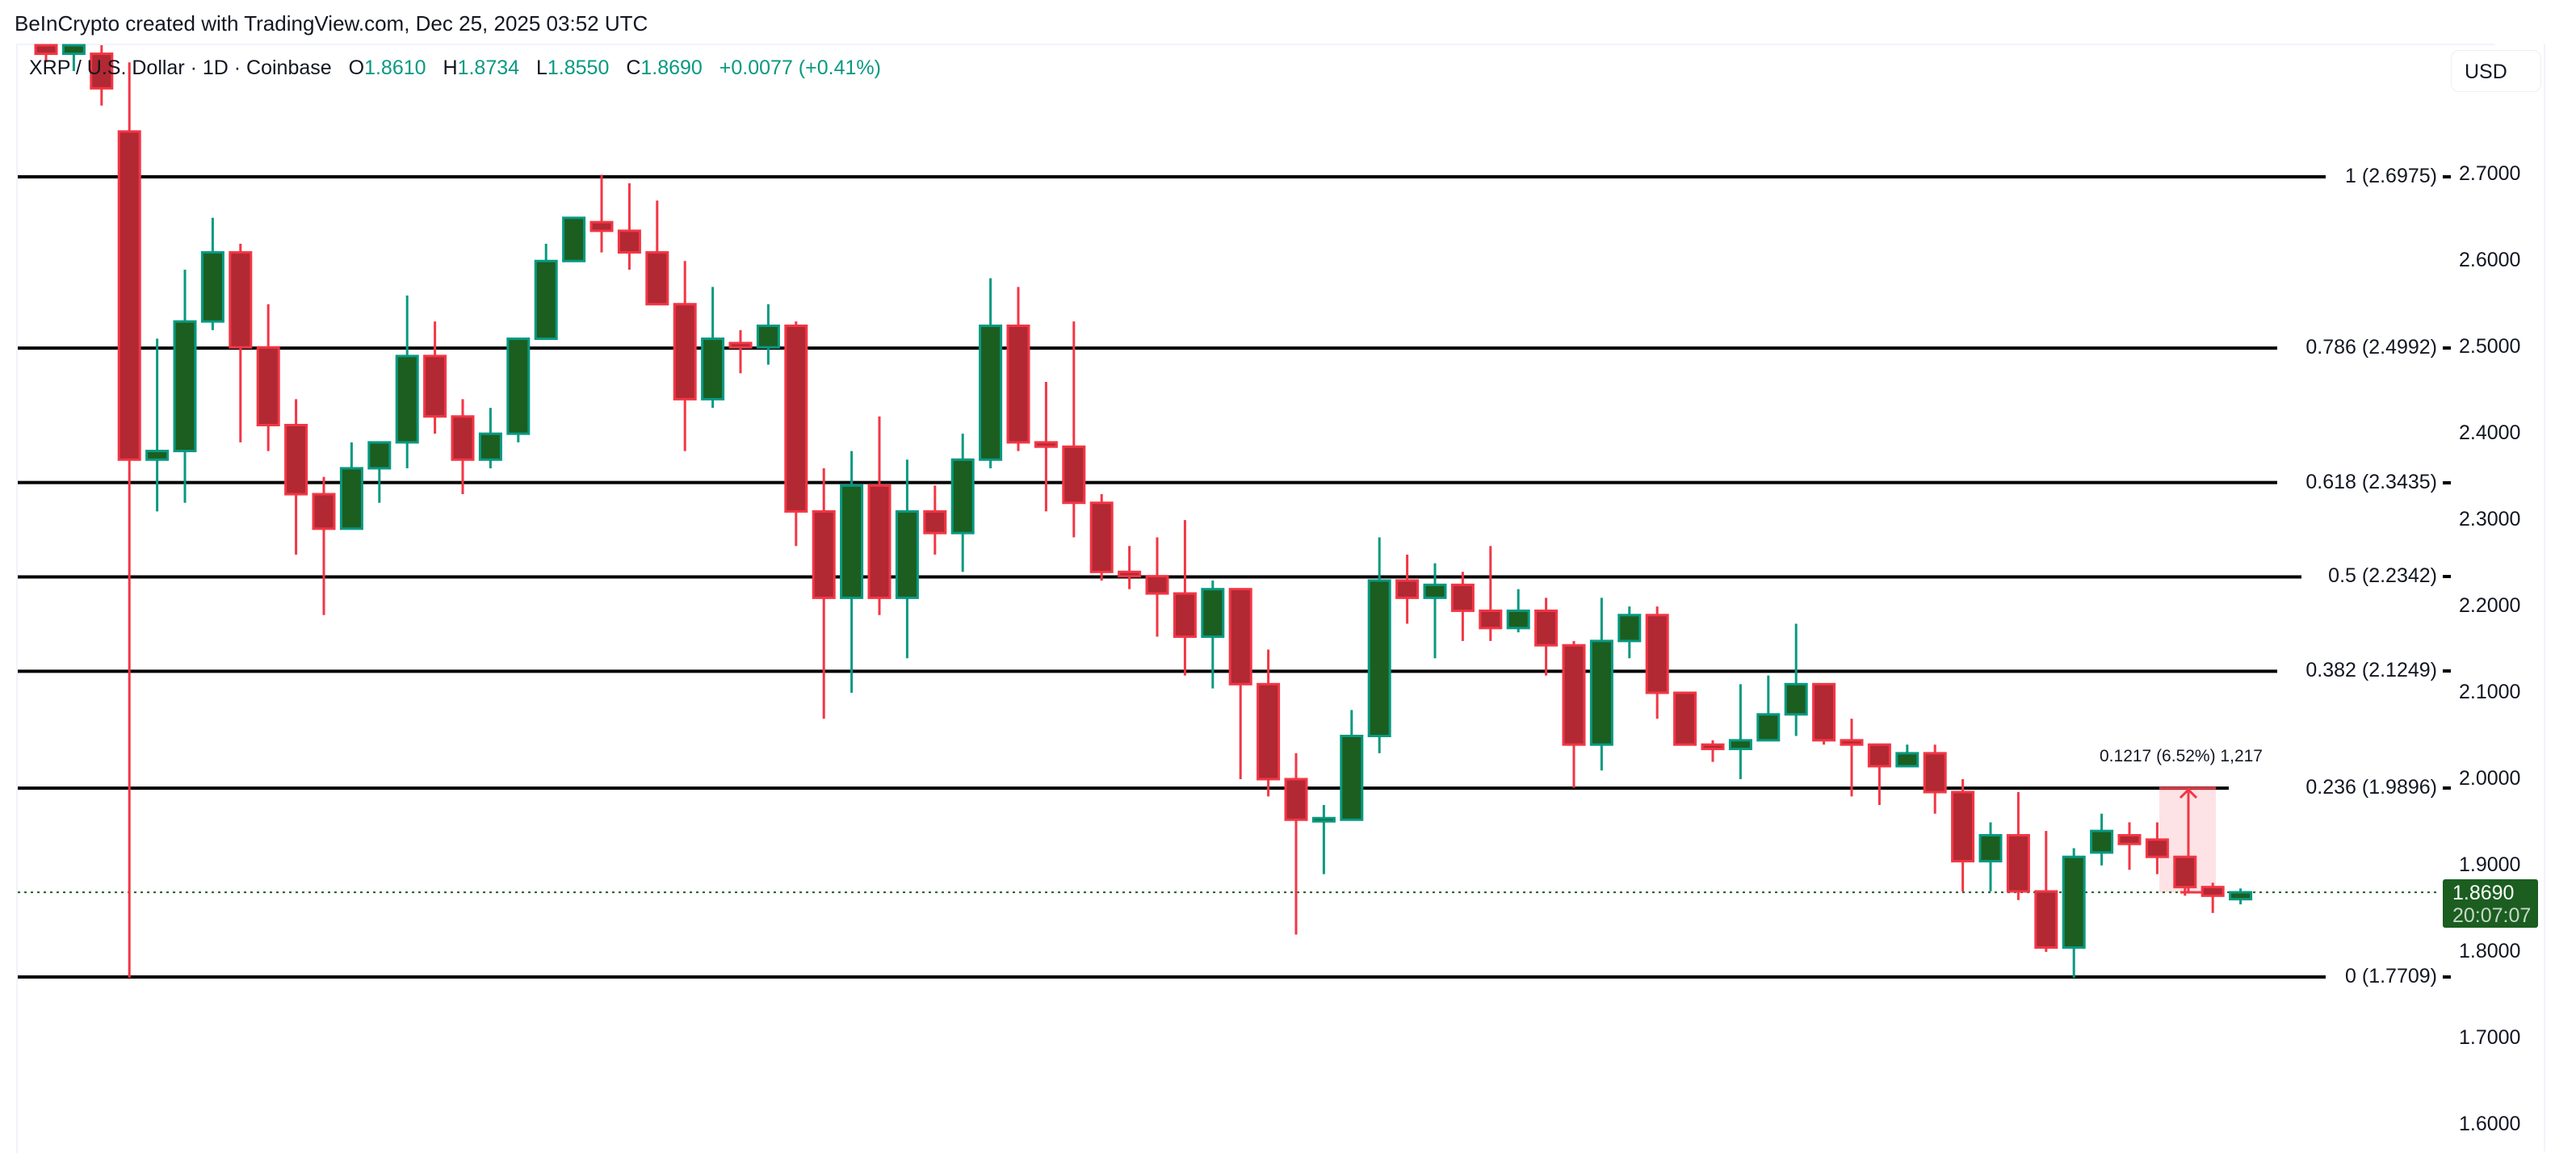 The width and height of the screenshot is (2576, 1153). I want to click on price-tick: 1.8000, so click(2490, 950).